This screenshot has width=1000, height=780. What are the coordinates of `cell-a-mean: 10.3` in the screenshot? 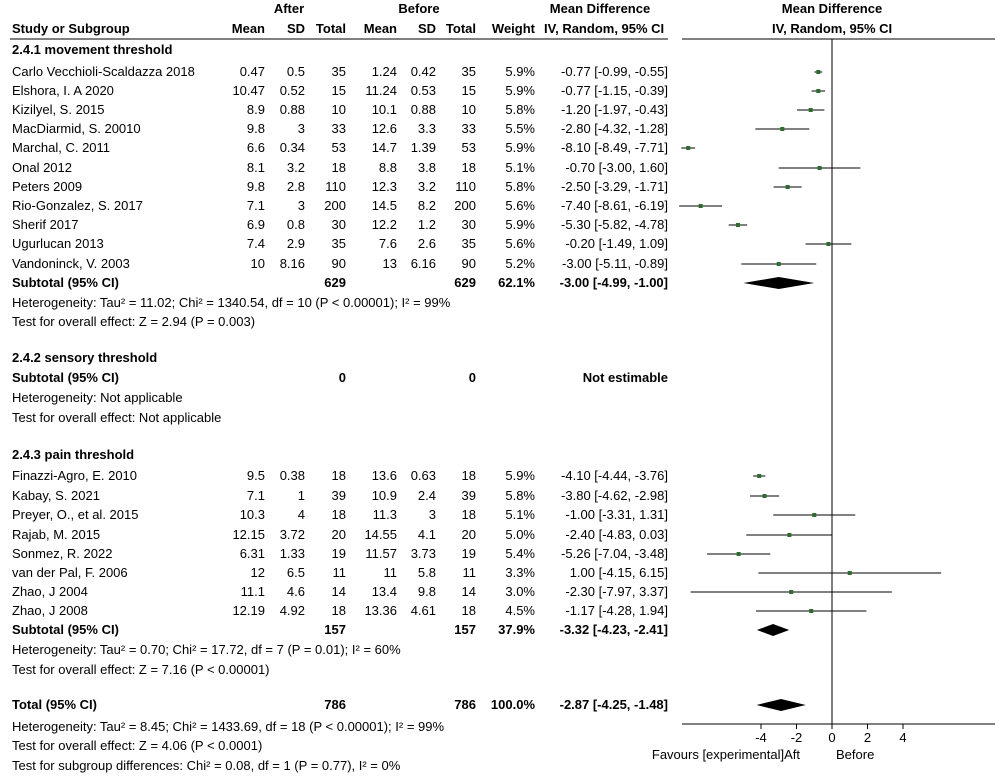 It's located at (252, 514).